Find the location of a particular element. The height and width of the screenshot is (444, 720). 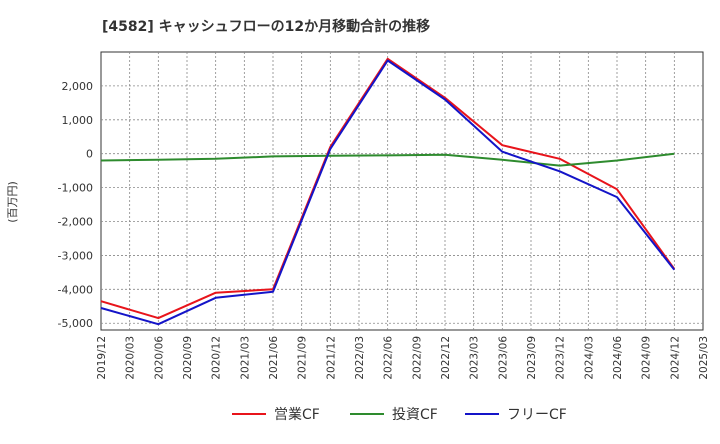

chart-title: [4582] キャッシュフローの12か月移動合計の推移 is located at coordinates (266, 26).